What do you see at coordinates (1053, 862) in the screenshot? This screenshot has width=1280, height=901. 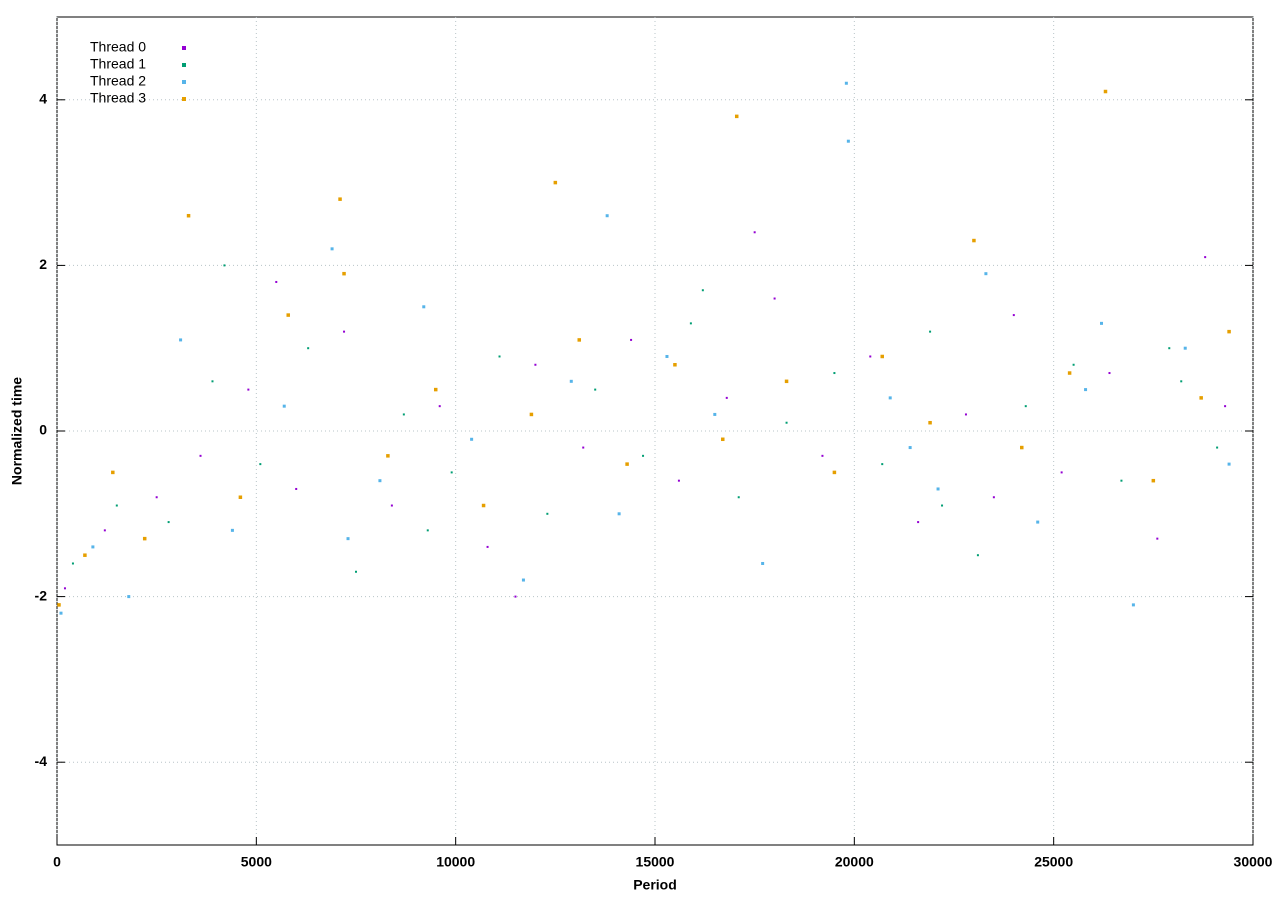 I see `x-tick-label: 25000` at bounding box center [1053, 862].